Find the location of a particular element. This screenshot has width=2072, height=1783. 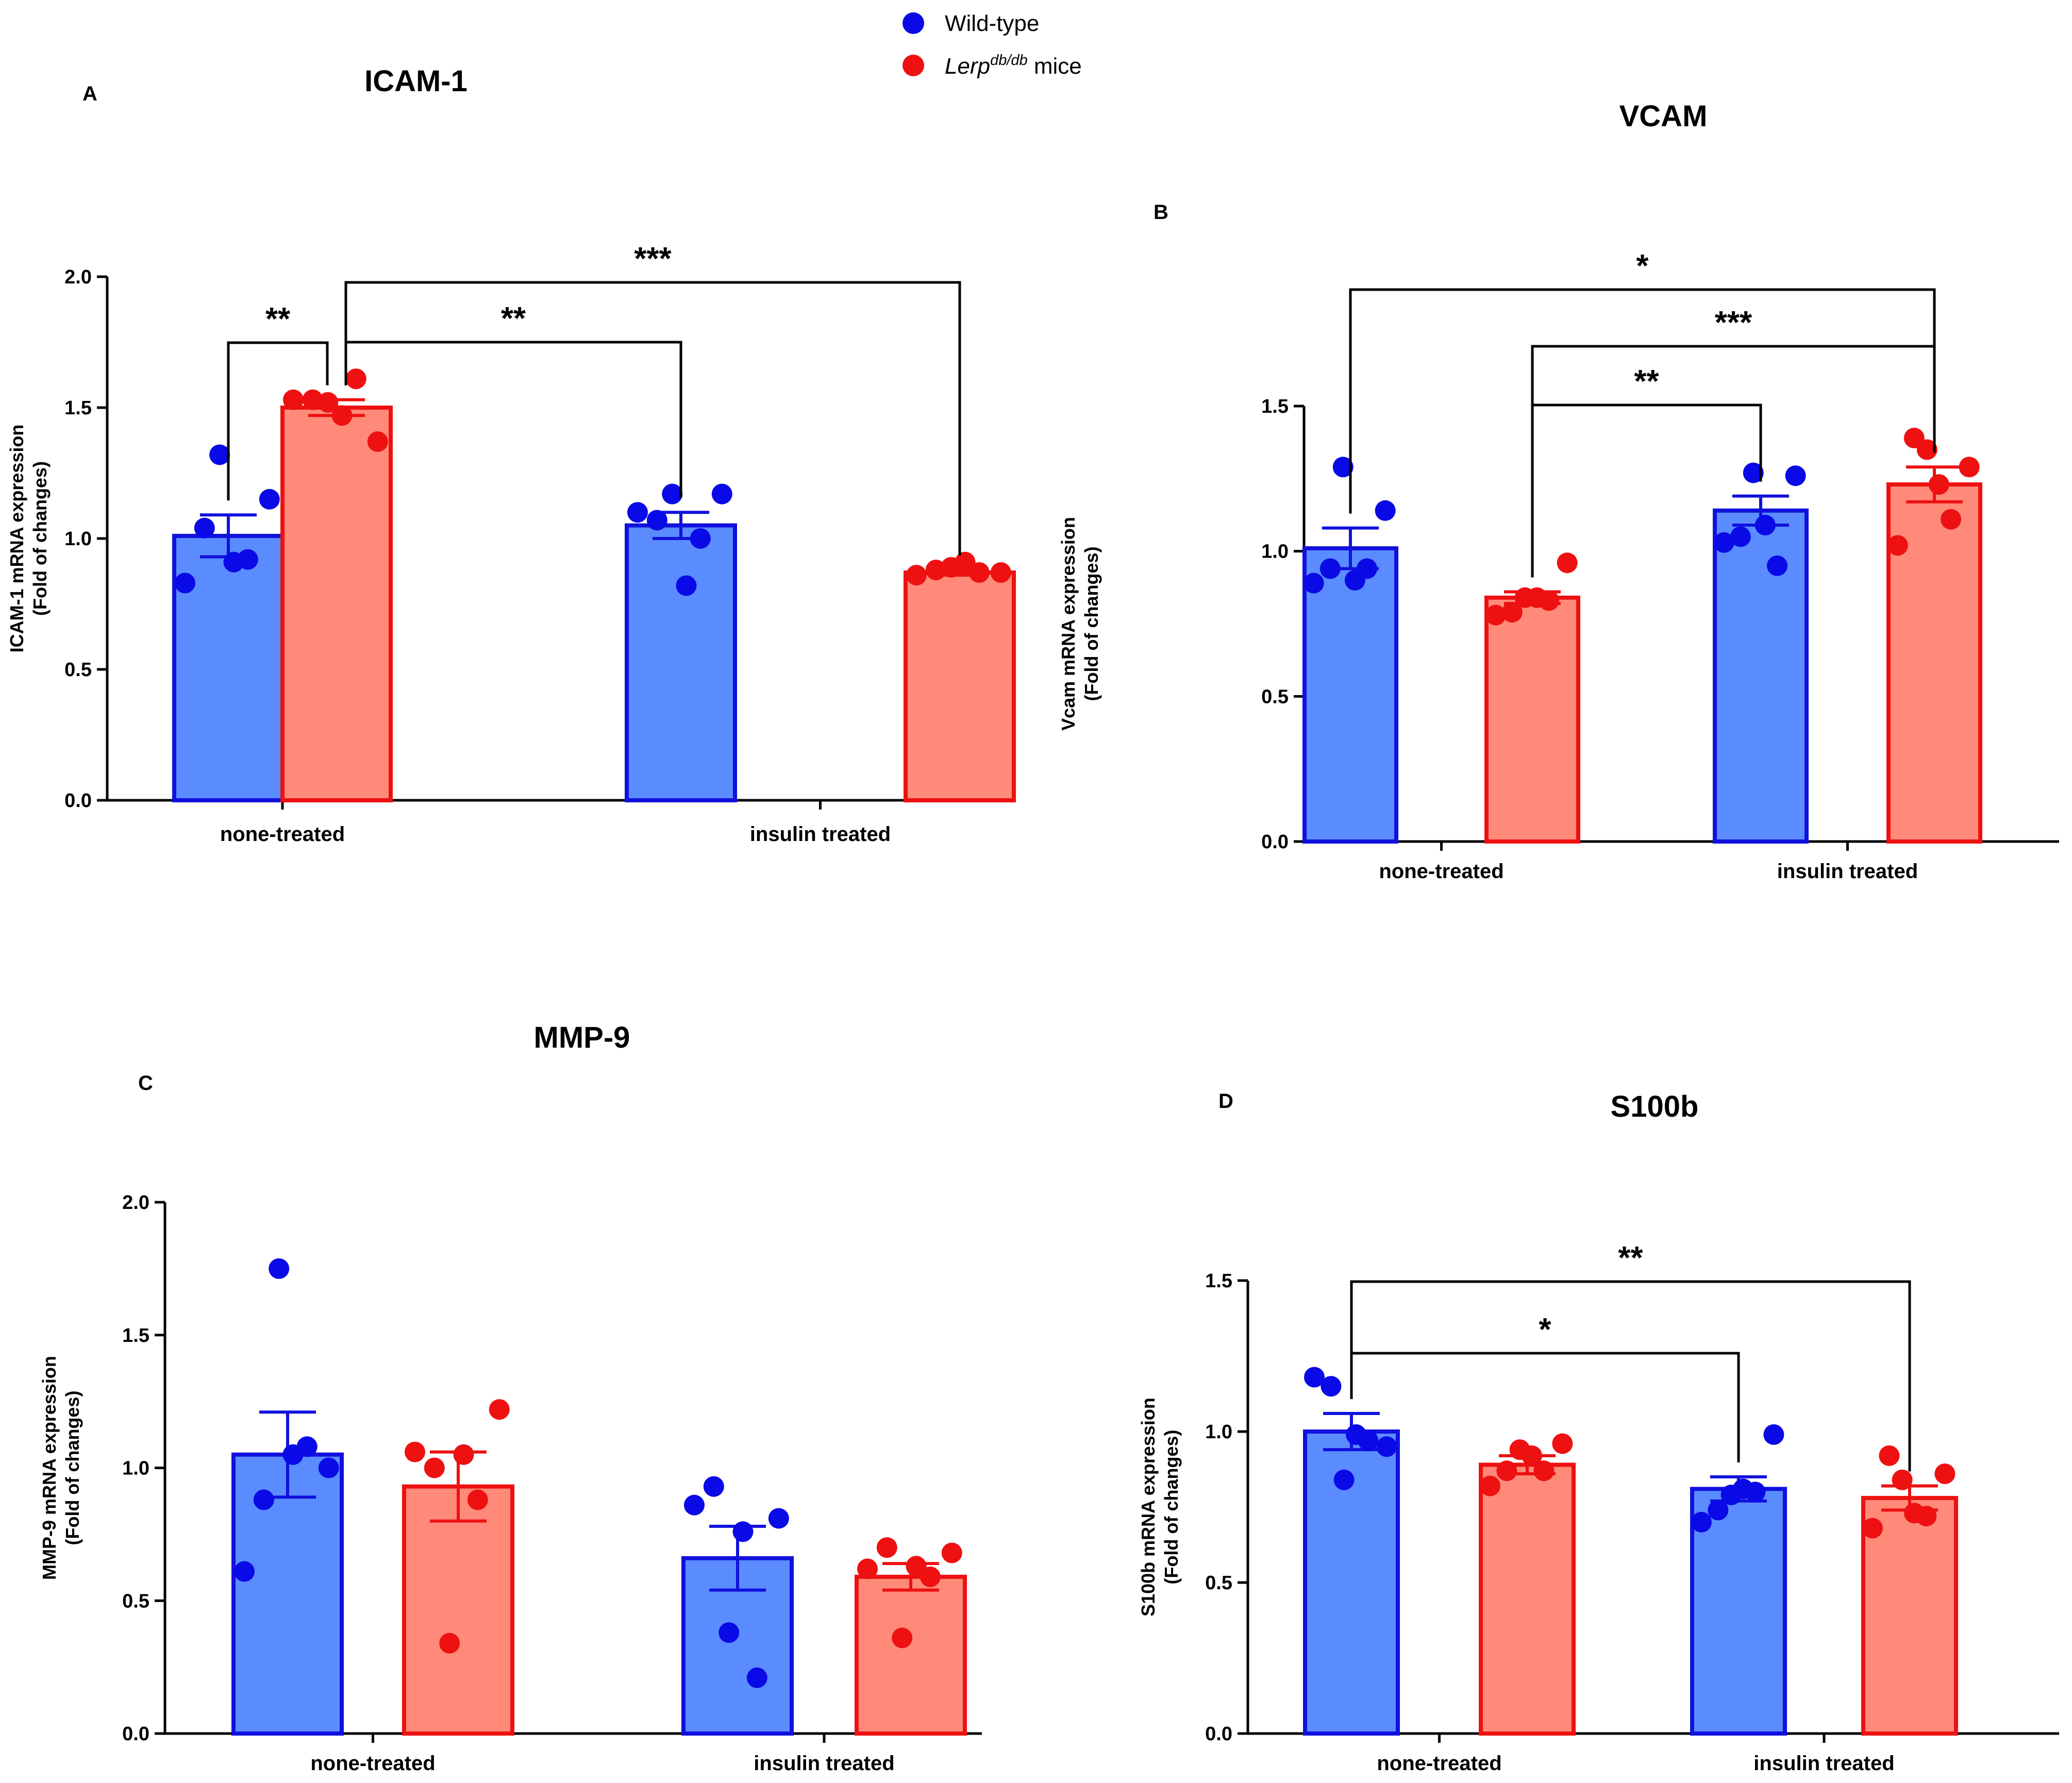

x-tick-label: insulin treated is located at coordinates (1824, 1763).